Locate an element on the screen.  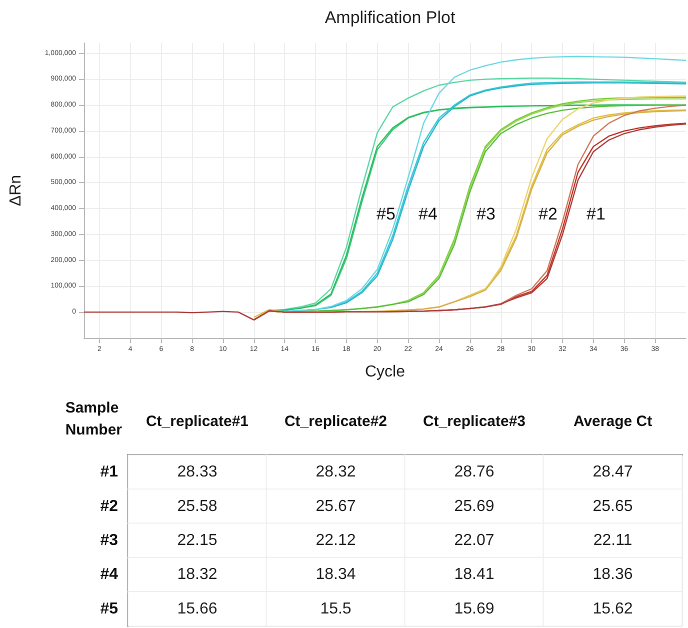
y-tick-label: #5 is located at coordinates (109, 609).